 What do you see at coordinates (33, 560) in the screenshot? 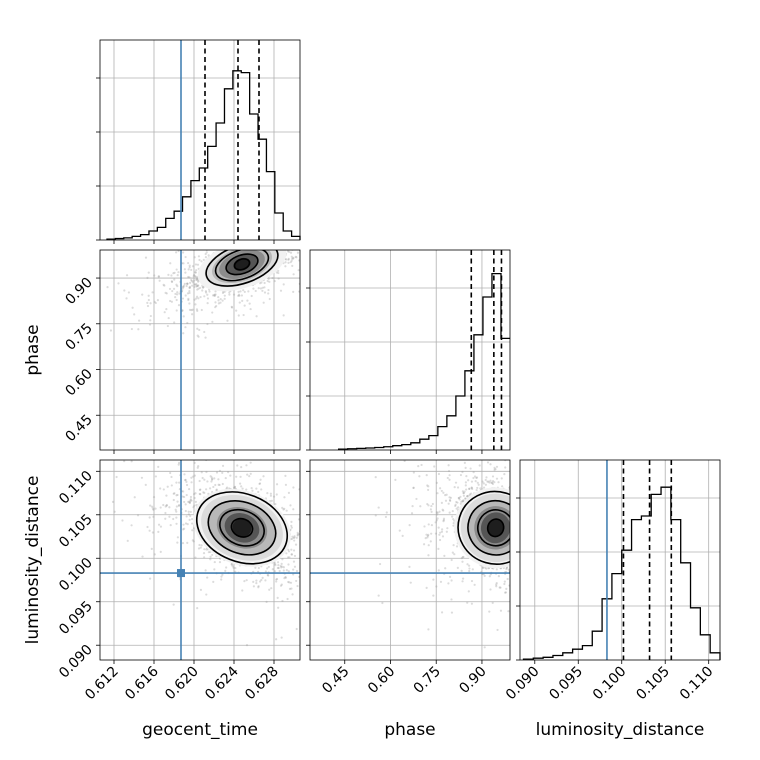
I see `y-axis-label-luminosity-distance: luminosity_distance` at bounding box center [33, 560].